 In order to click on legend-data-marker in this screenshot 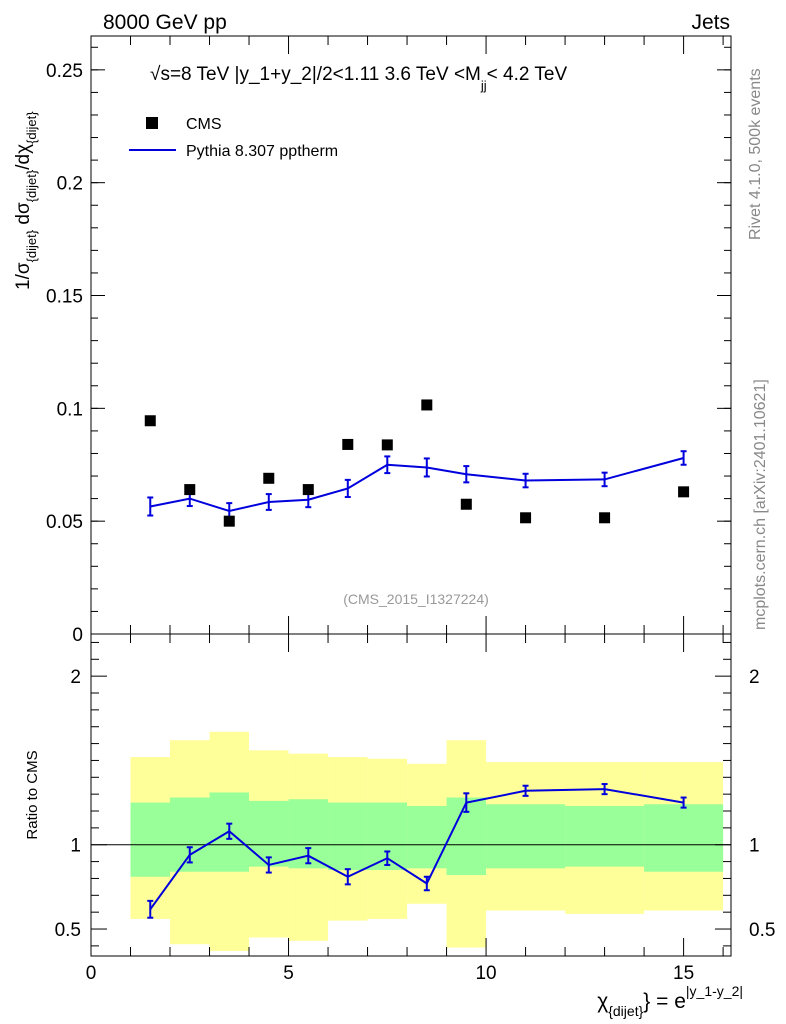, I will do `click(152, 123)`.